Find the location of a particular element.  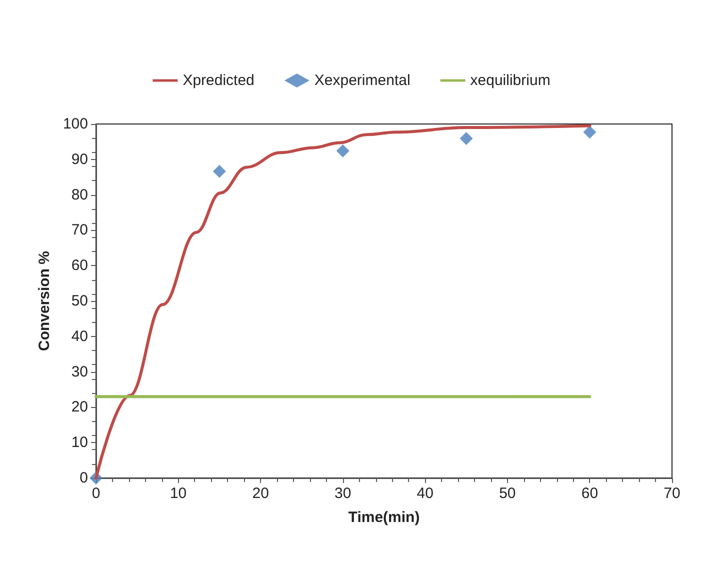

legend-label: Xexperimental is located at coordinates (362, 80).